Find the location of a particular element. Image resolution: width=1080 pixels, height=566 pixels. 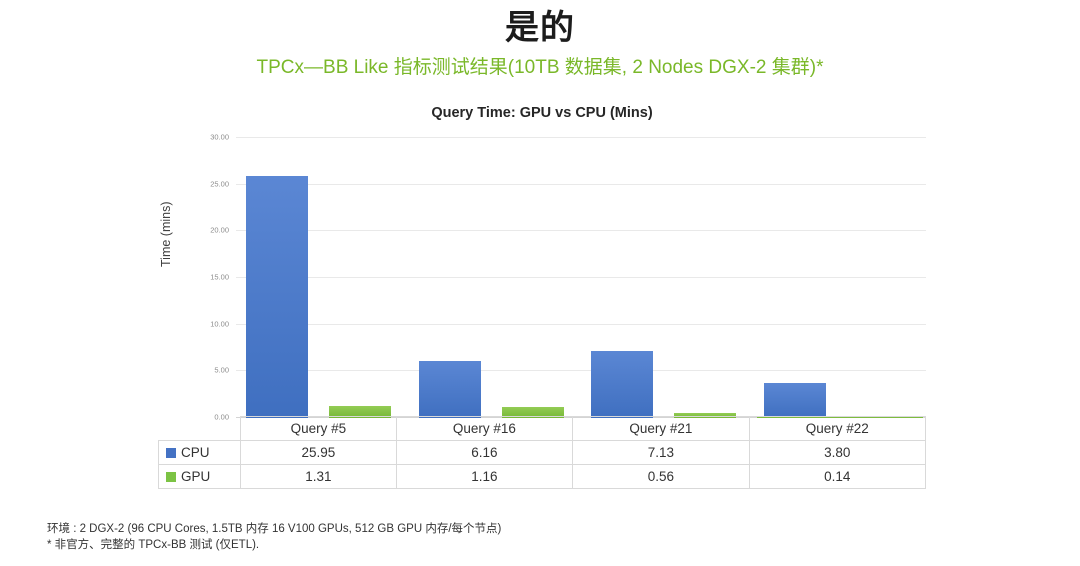

table-cell: 25.95 is located at coordinates (318, 452).